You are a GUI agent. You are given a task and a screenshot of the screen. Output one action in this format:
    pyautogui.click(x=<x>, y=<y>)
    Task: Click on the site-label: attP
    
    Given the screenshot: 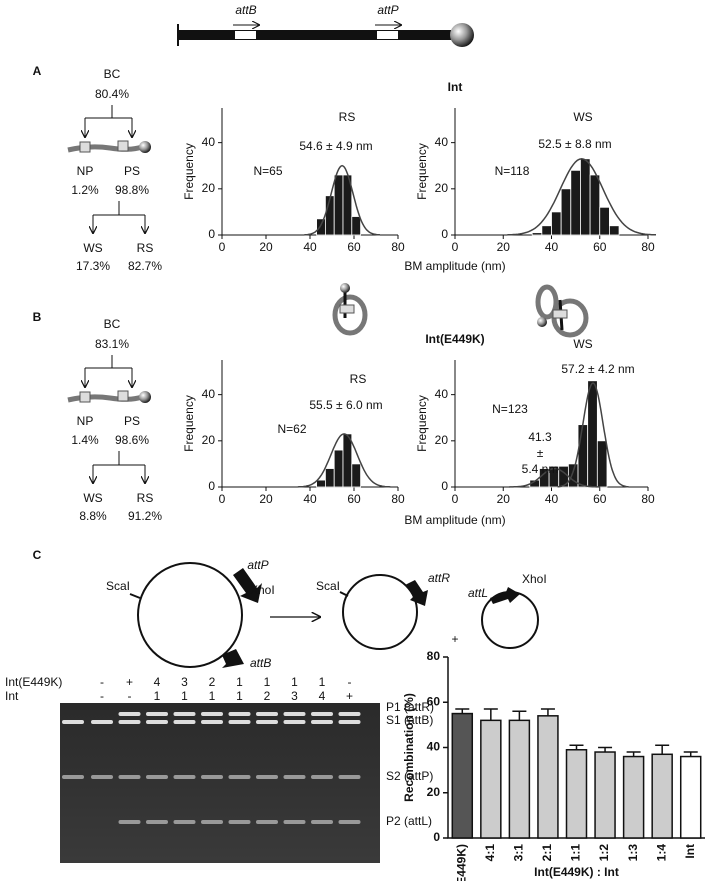 What is the action you would take?
    pyautogui.click(x=257, y=565)
    